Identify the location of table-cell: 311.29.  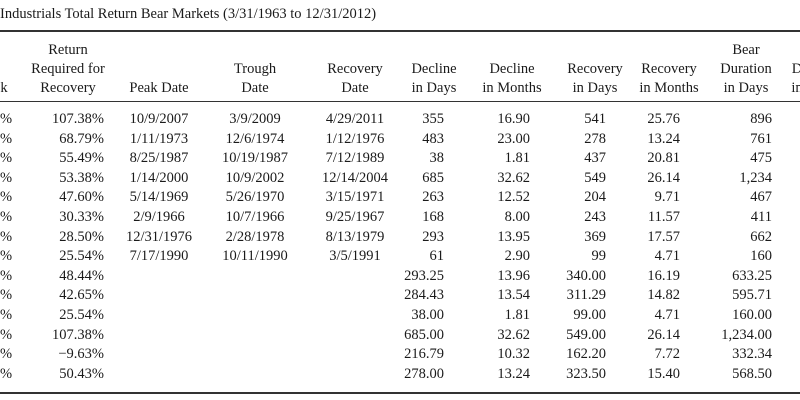
(586, 295).